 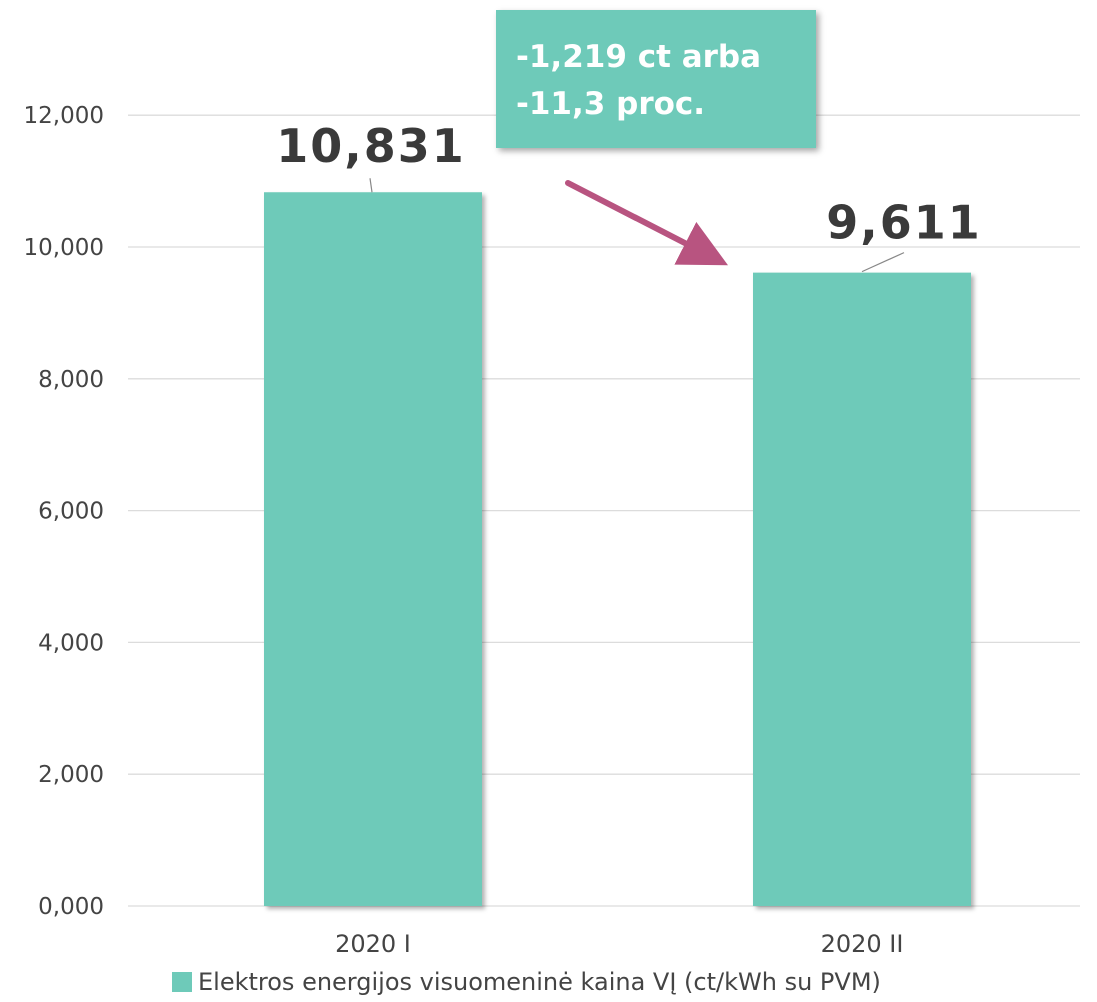 I want to click on y-tick-label: 8,000, so click(x=71, y=380).